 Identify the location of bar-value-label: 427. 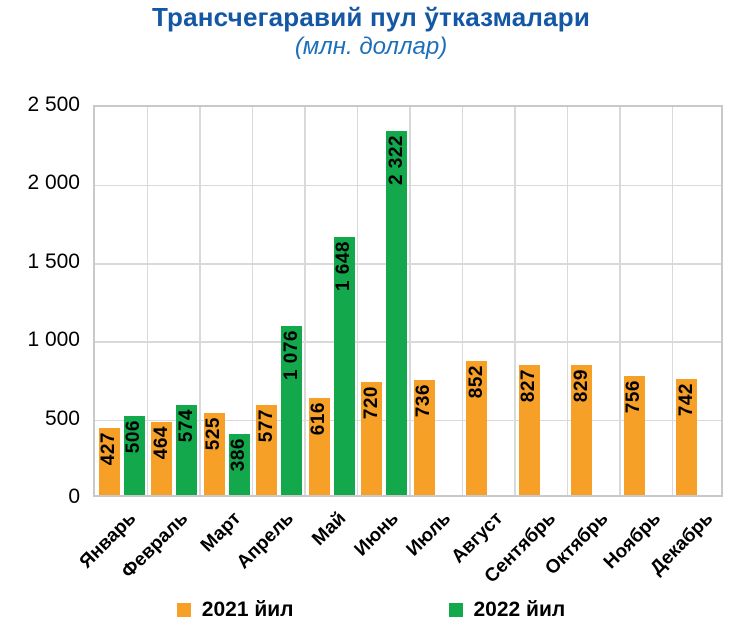
(108, 449).